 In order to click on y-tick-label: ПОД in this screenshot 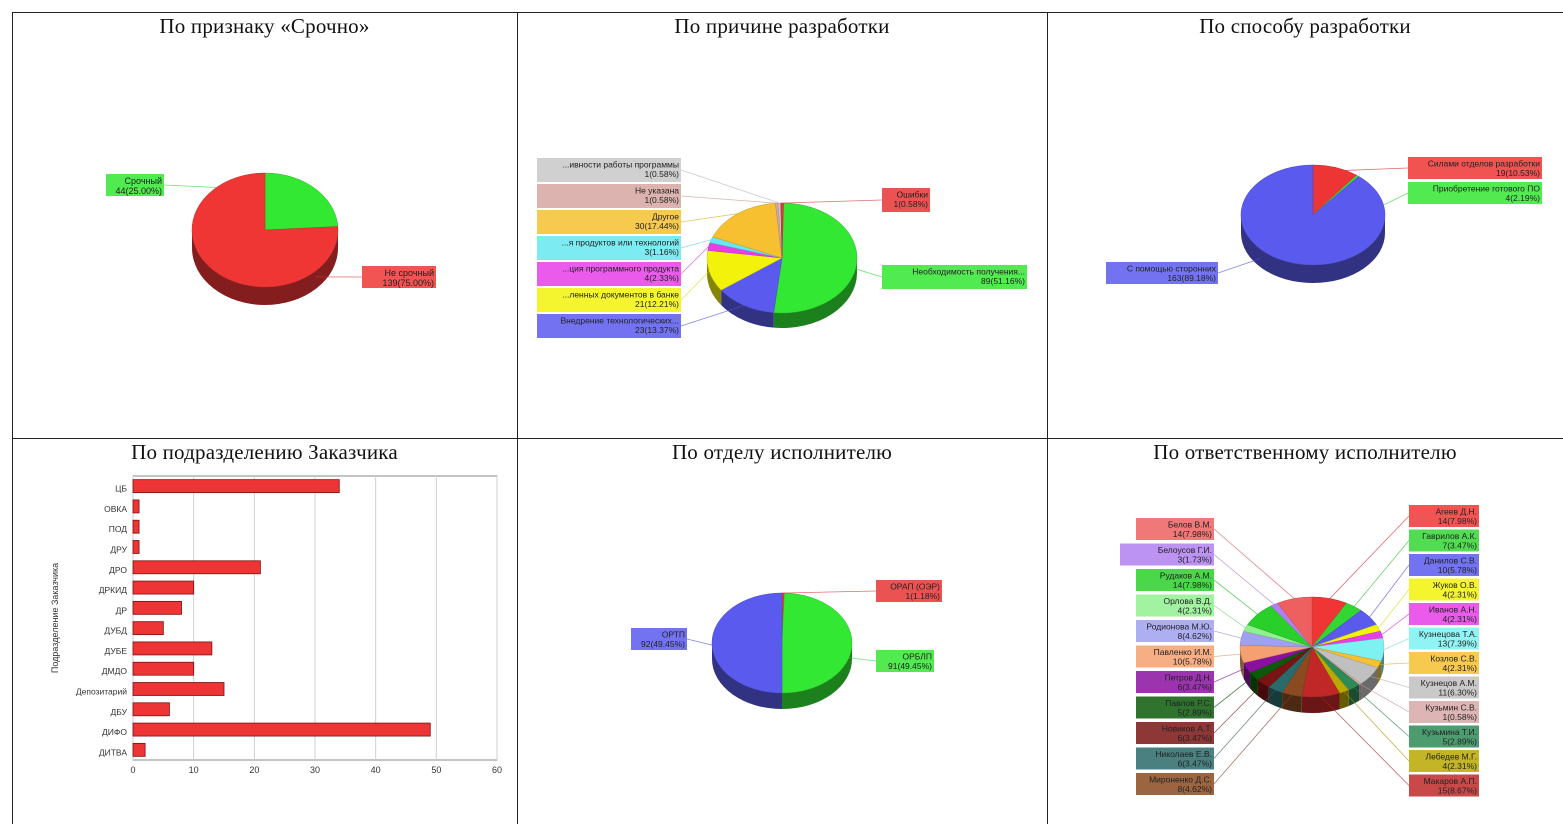, I will do `click(118, 529)`.